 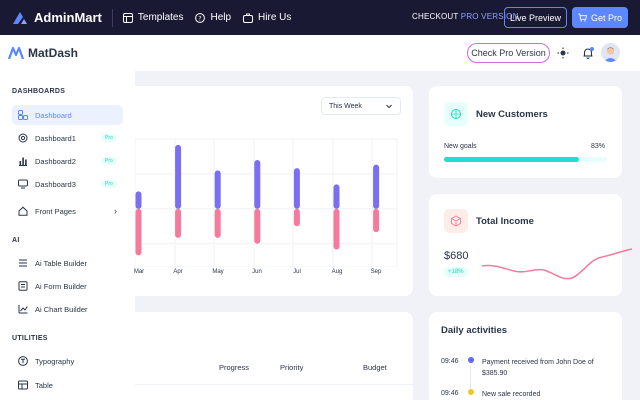 I want to click on help-link: ? Help, so click(x=213, y=17).